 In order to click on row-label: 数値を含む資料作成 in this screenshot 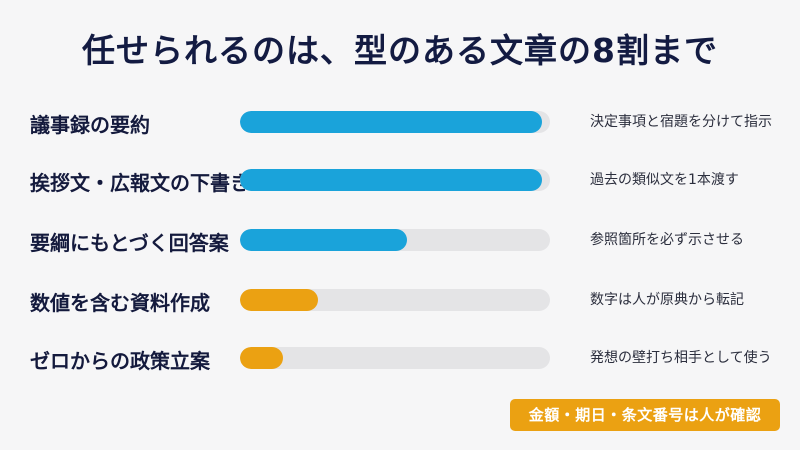, I will do `click(120, 303)`.